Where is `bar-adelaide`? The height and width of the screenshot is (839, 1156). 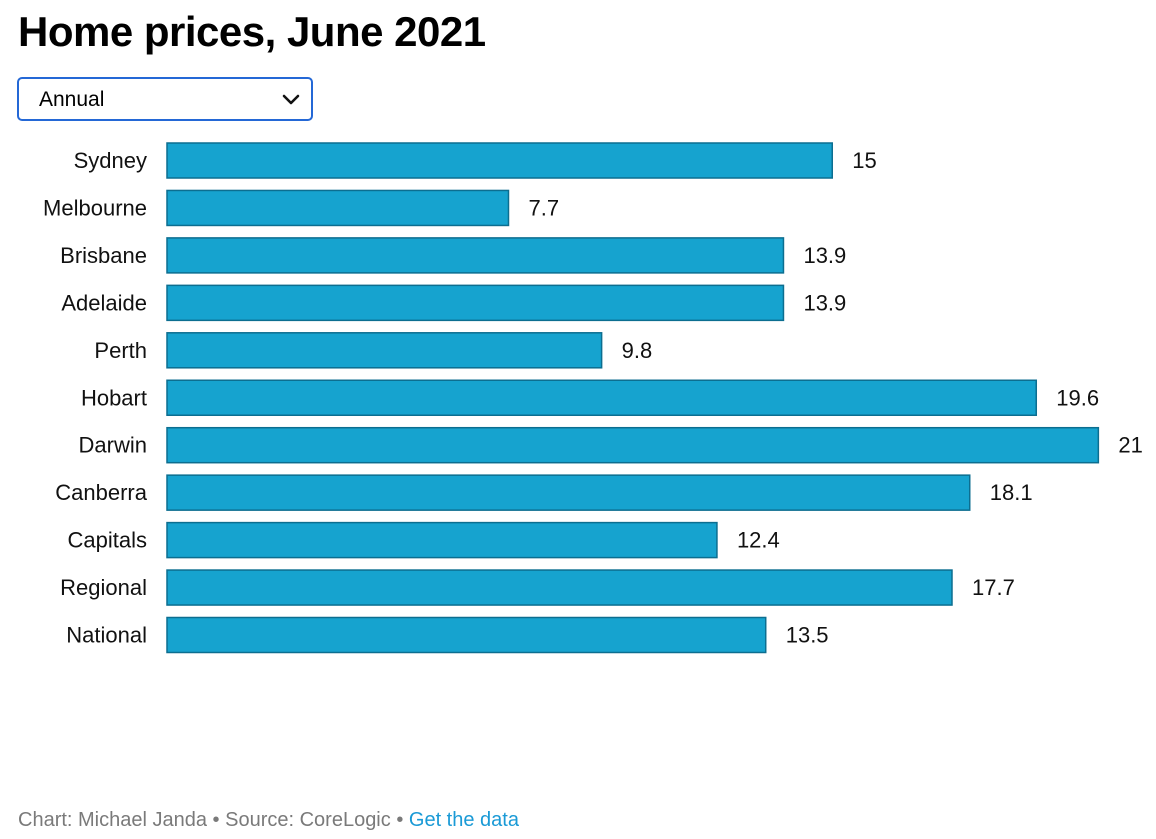
bar-adelaide is located at coordinates (475, 303).